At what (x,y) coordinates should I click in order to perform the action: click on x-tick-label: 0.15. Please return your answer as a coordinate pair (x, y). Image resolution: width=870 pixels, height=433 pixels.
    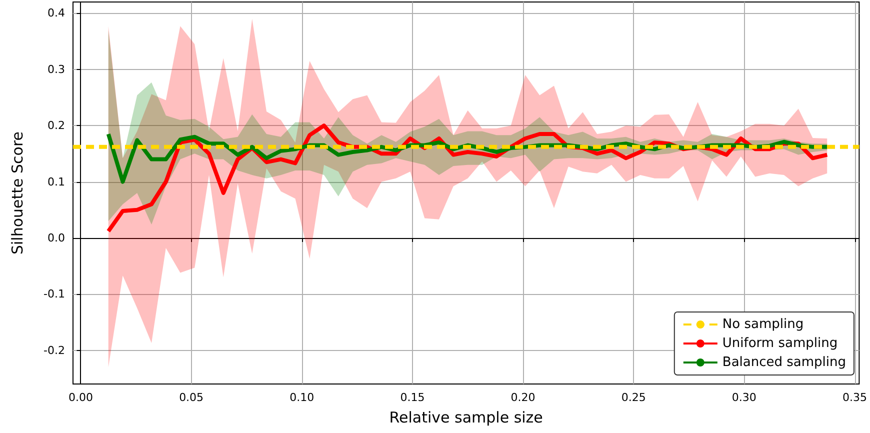
    Looking at the image, I should click on (412, 397).